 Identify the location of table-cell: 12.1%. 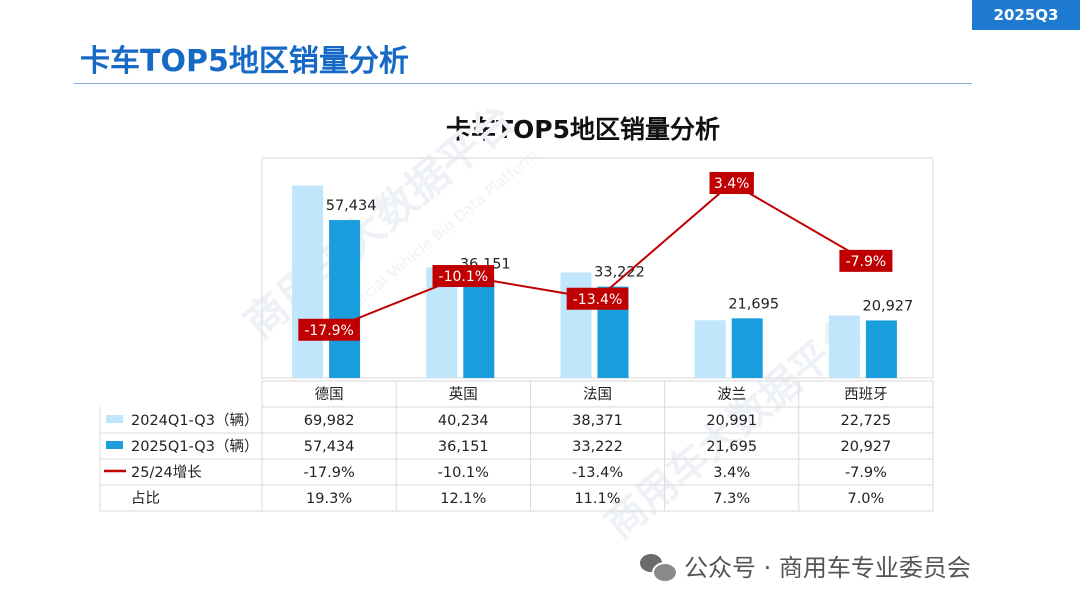
(463, 499).